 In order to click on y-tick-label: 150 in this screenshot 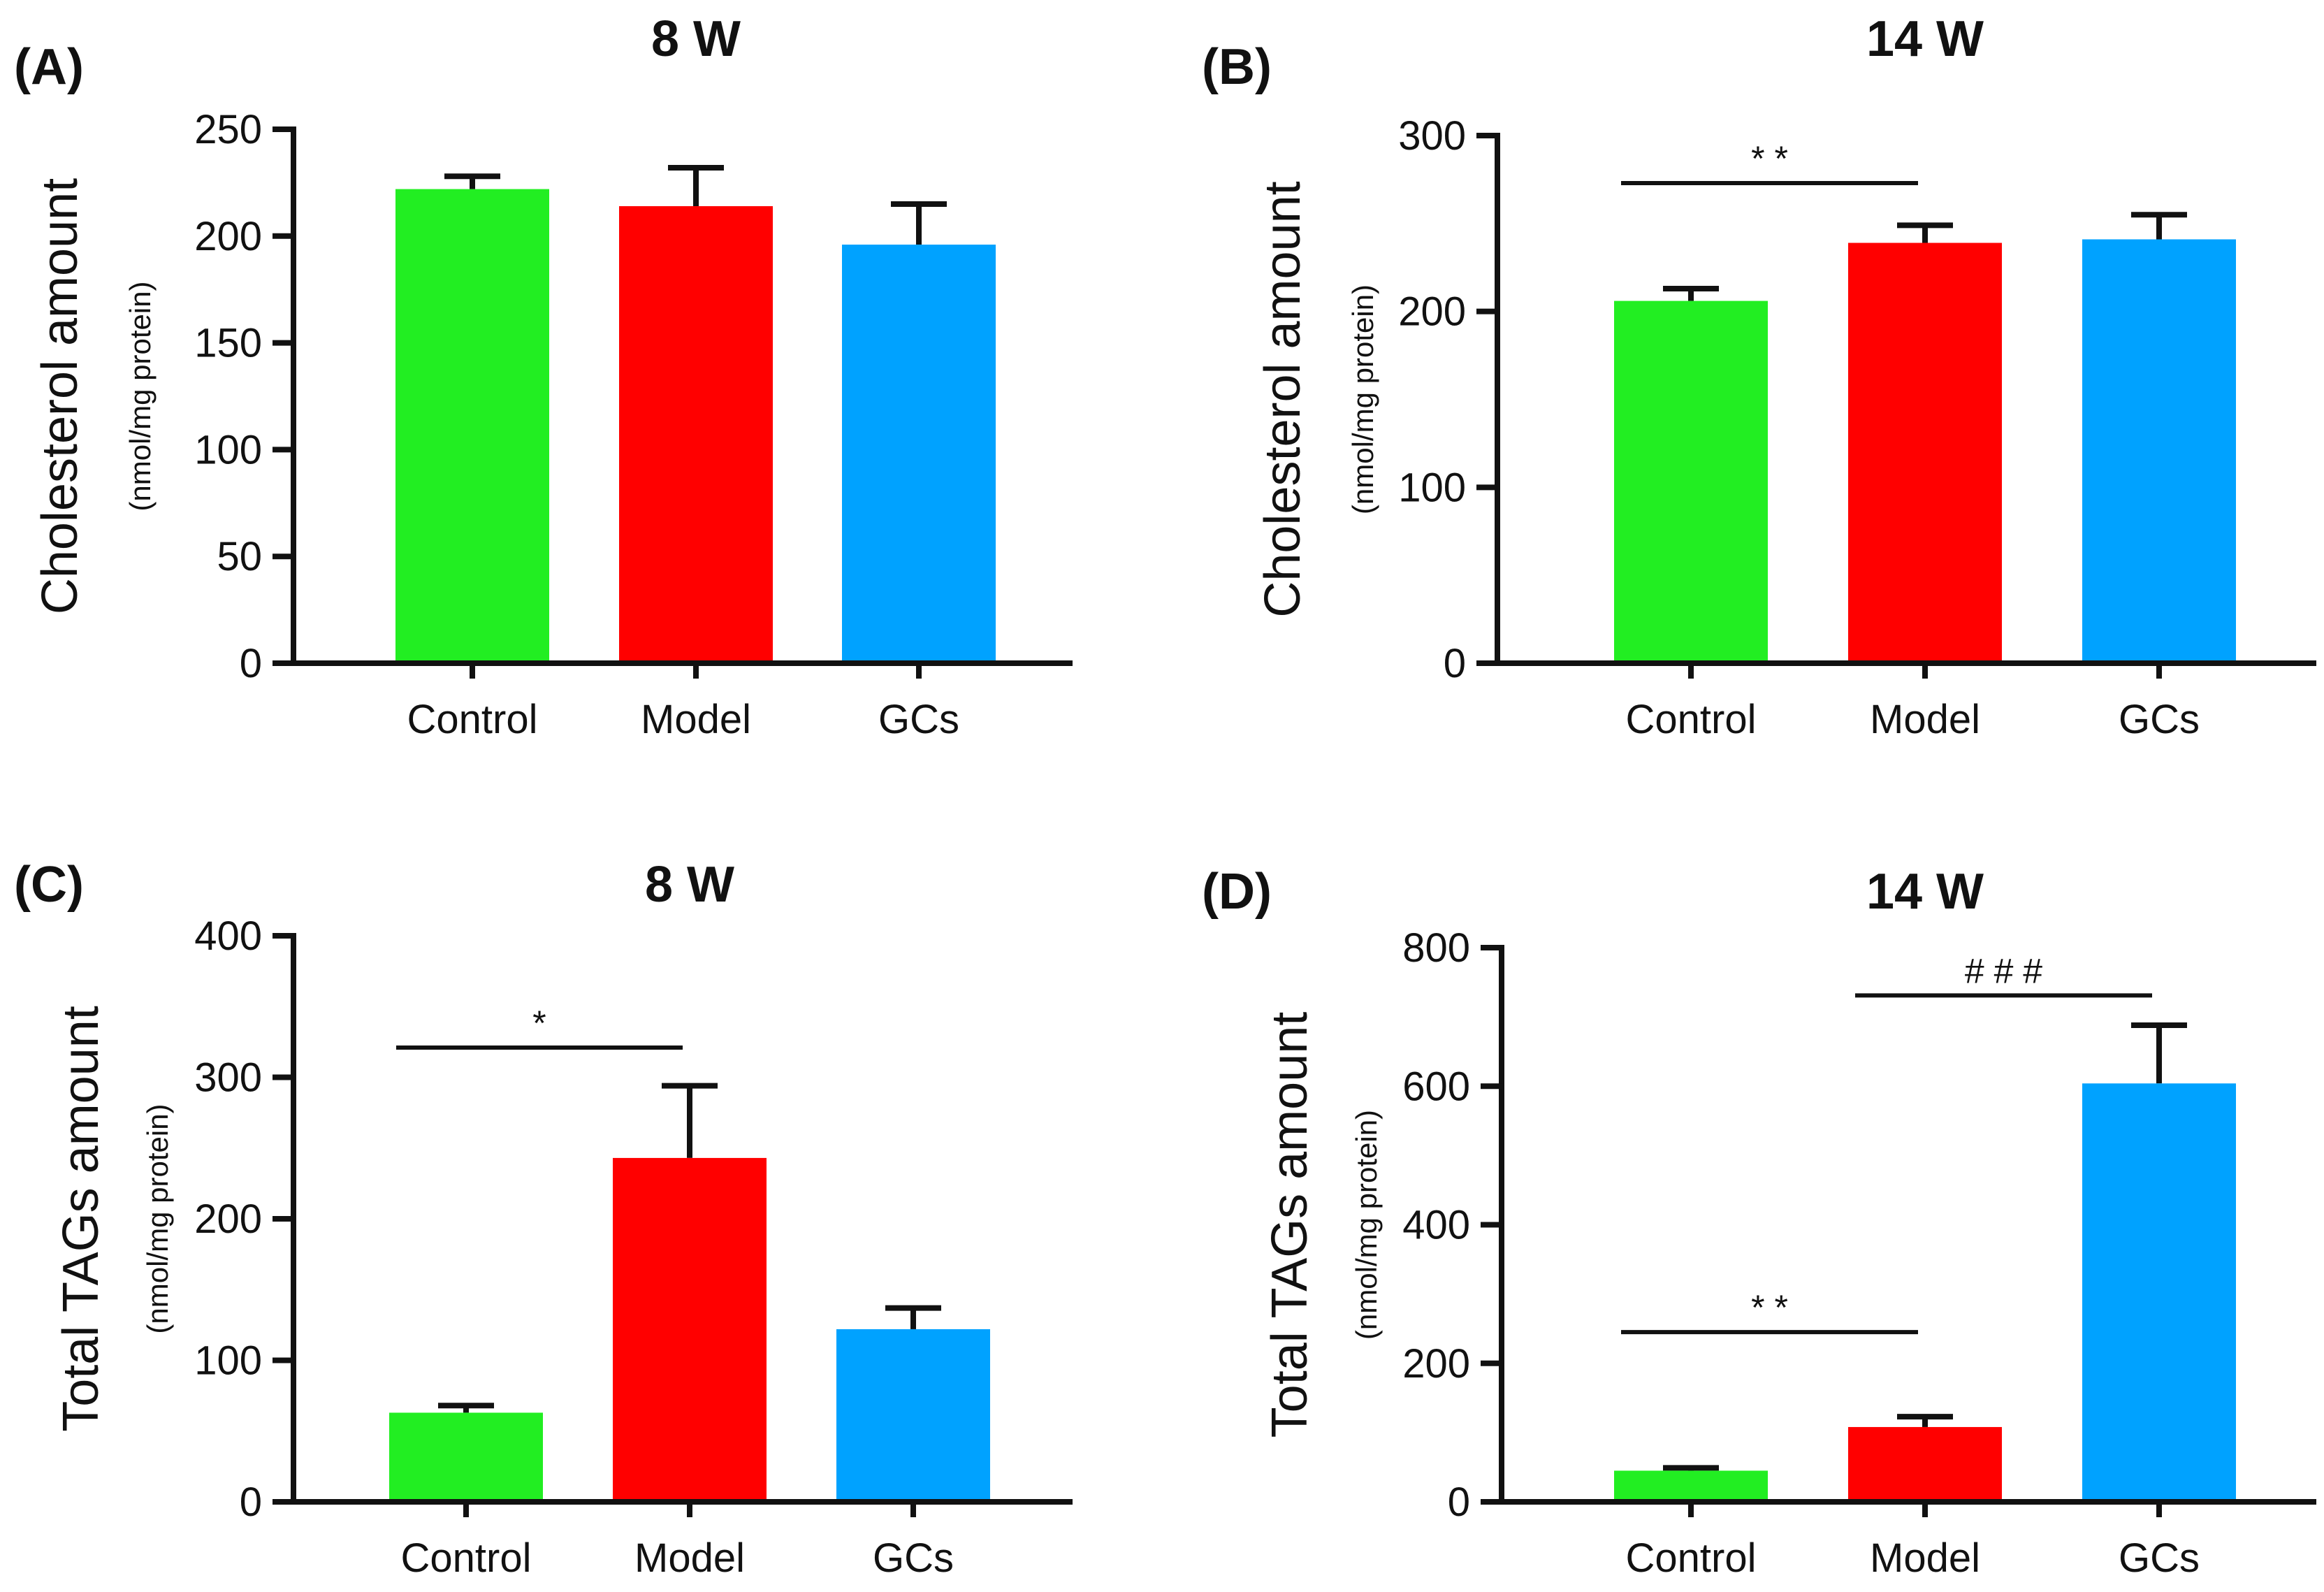, I will do `click(228, 343)`.